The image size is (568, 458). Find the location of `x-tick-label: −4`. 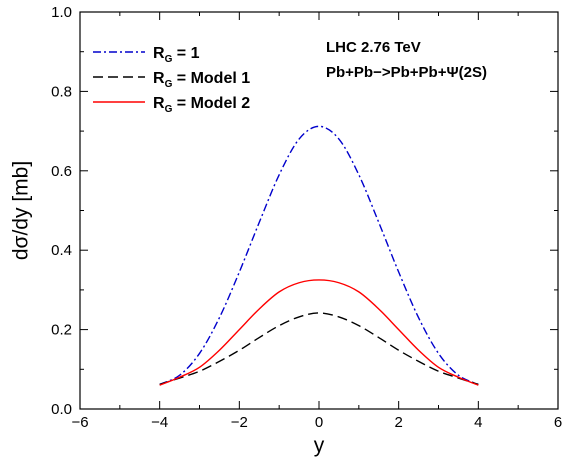

x-tick-label: −4 is located at coordinates (159, 422).